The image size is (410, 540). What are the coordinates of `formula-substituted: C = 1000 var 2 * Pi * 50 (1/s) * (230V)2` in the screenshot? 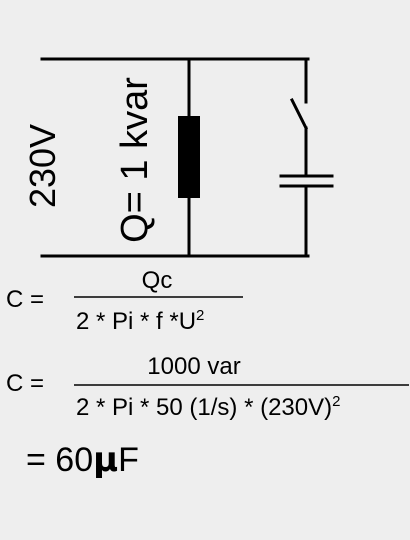 It's located at (207, 387).